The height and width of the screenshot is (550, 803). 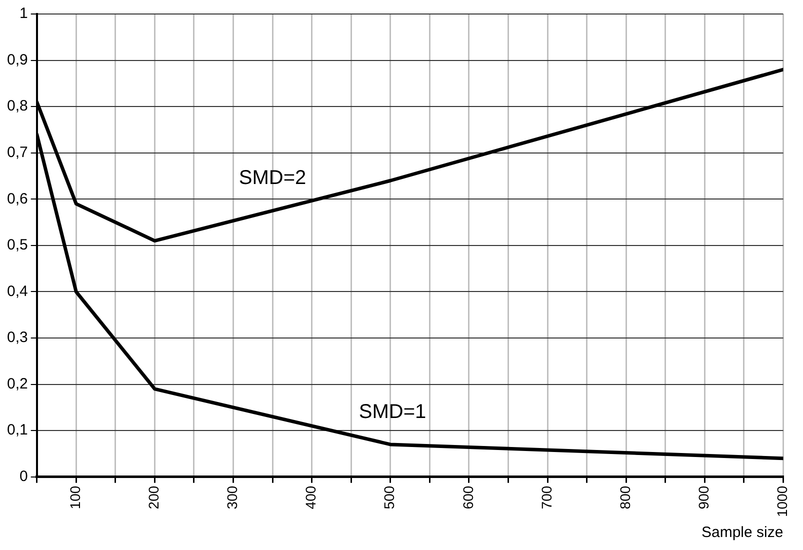 I want to click on x-tick-label: 100, so click(x=74, y=498).